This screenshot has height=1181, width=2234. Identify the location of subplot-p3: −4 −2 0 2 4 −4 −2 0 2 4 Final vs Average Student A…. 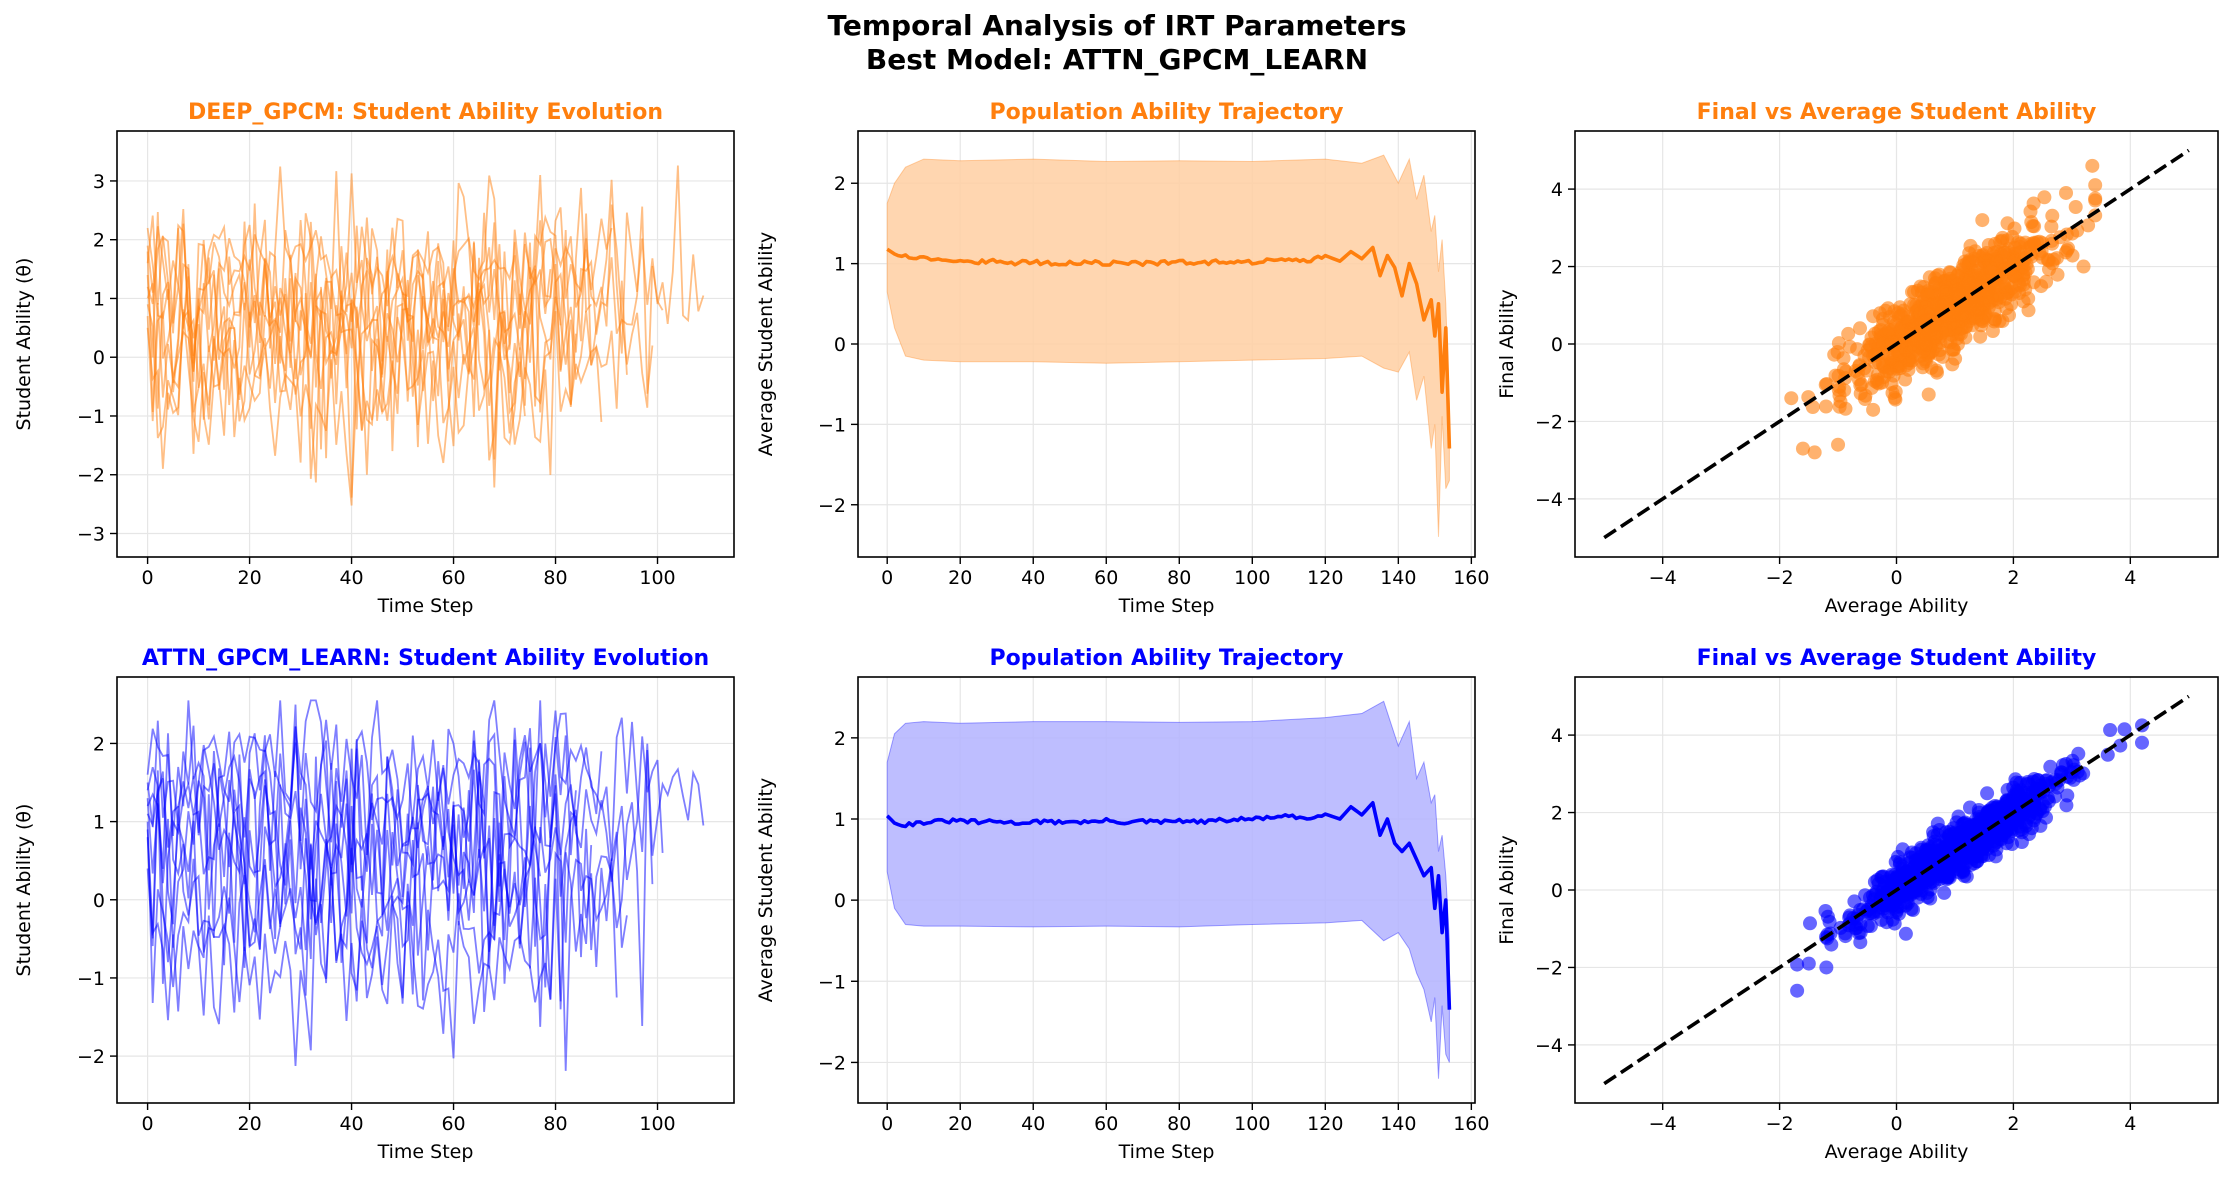
(1857, 358).